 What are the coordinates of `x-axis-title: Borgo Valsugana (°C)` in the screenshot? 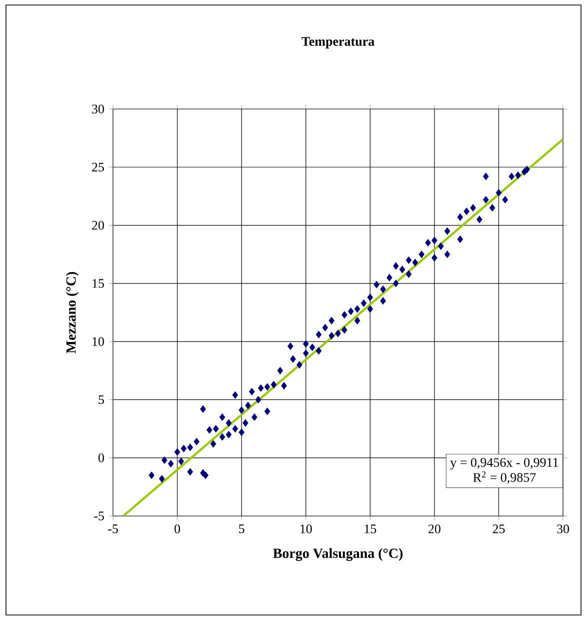 It's located at (338, 554).